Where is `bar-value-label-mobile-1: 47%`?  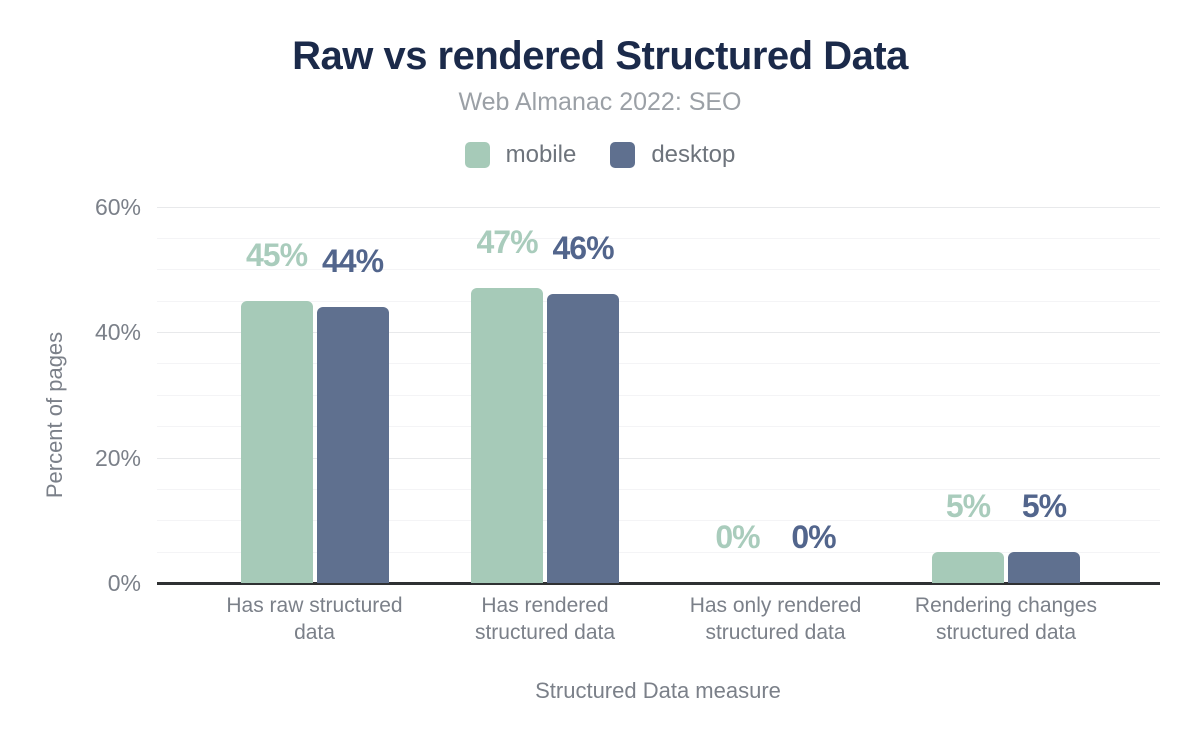 bar-value-label-mobile-1: 47% is located at coordinates (507, 242).